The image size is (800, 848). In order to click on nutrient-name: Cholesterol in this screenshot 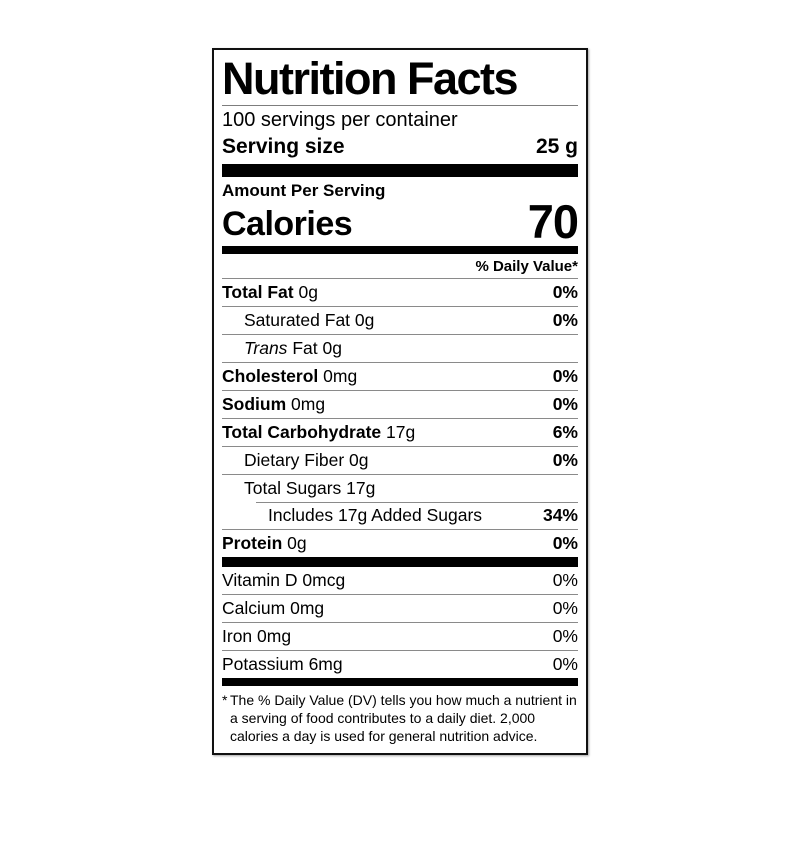, I will do `click(270, 375)`.